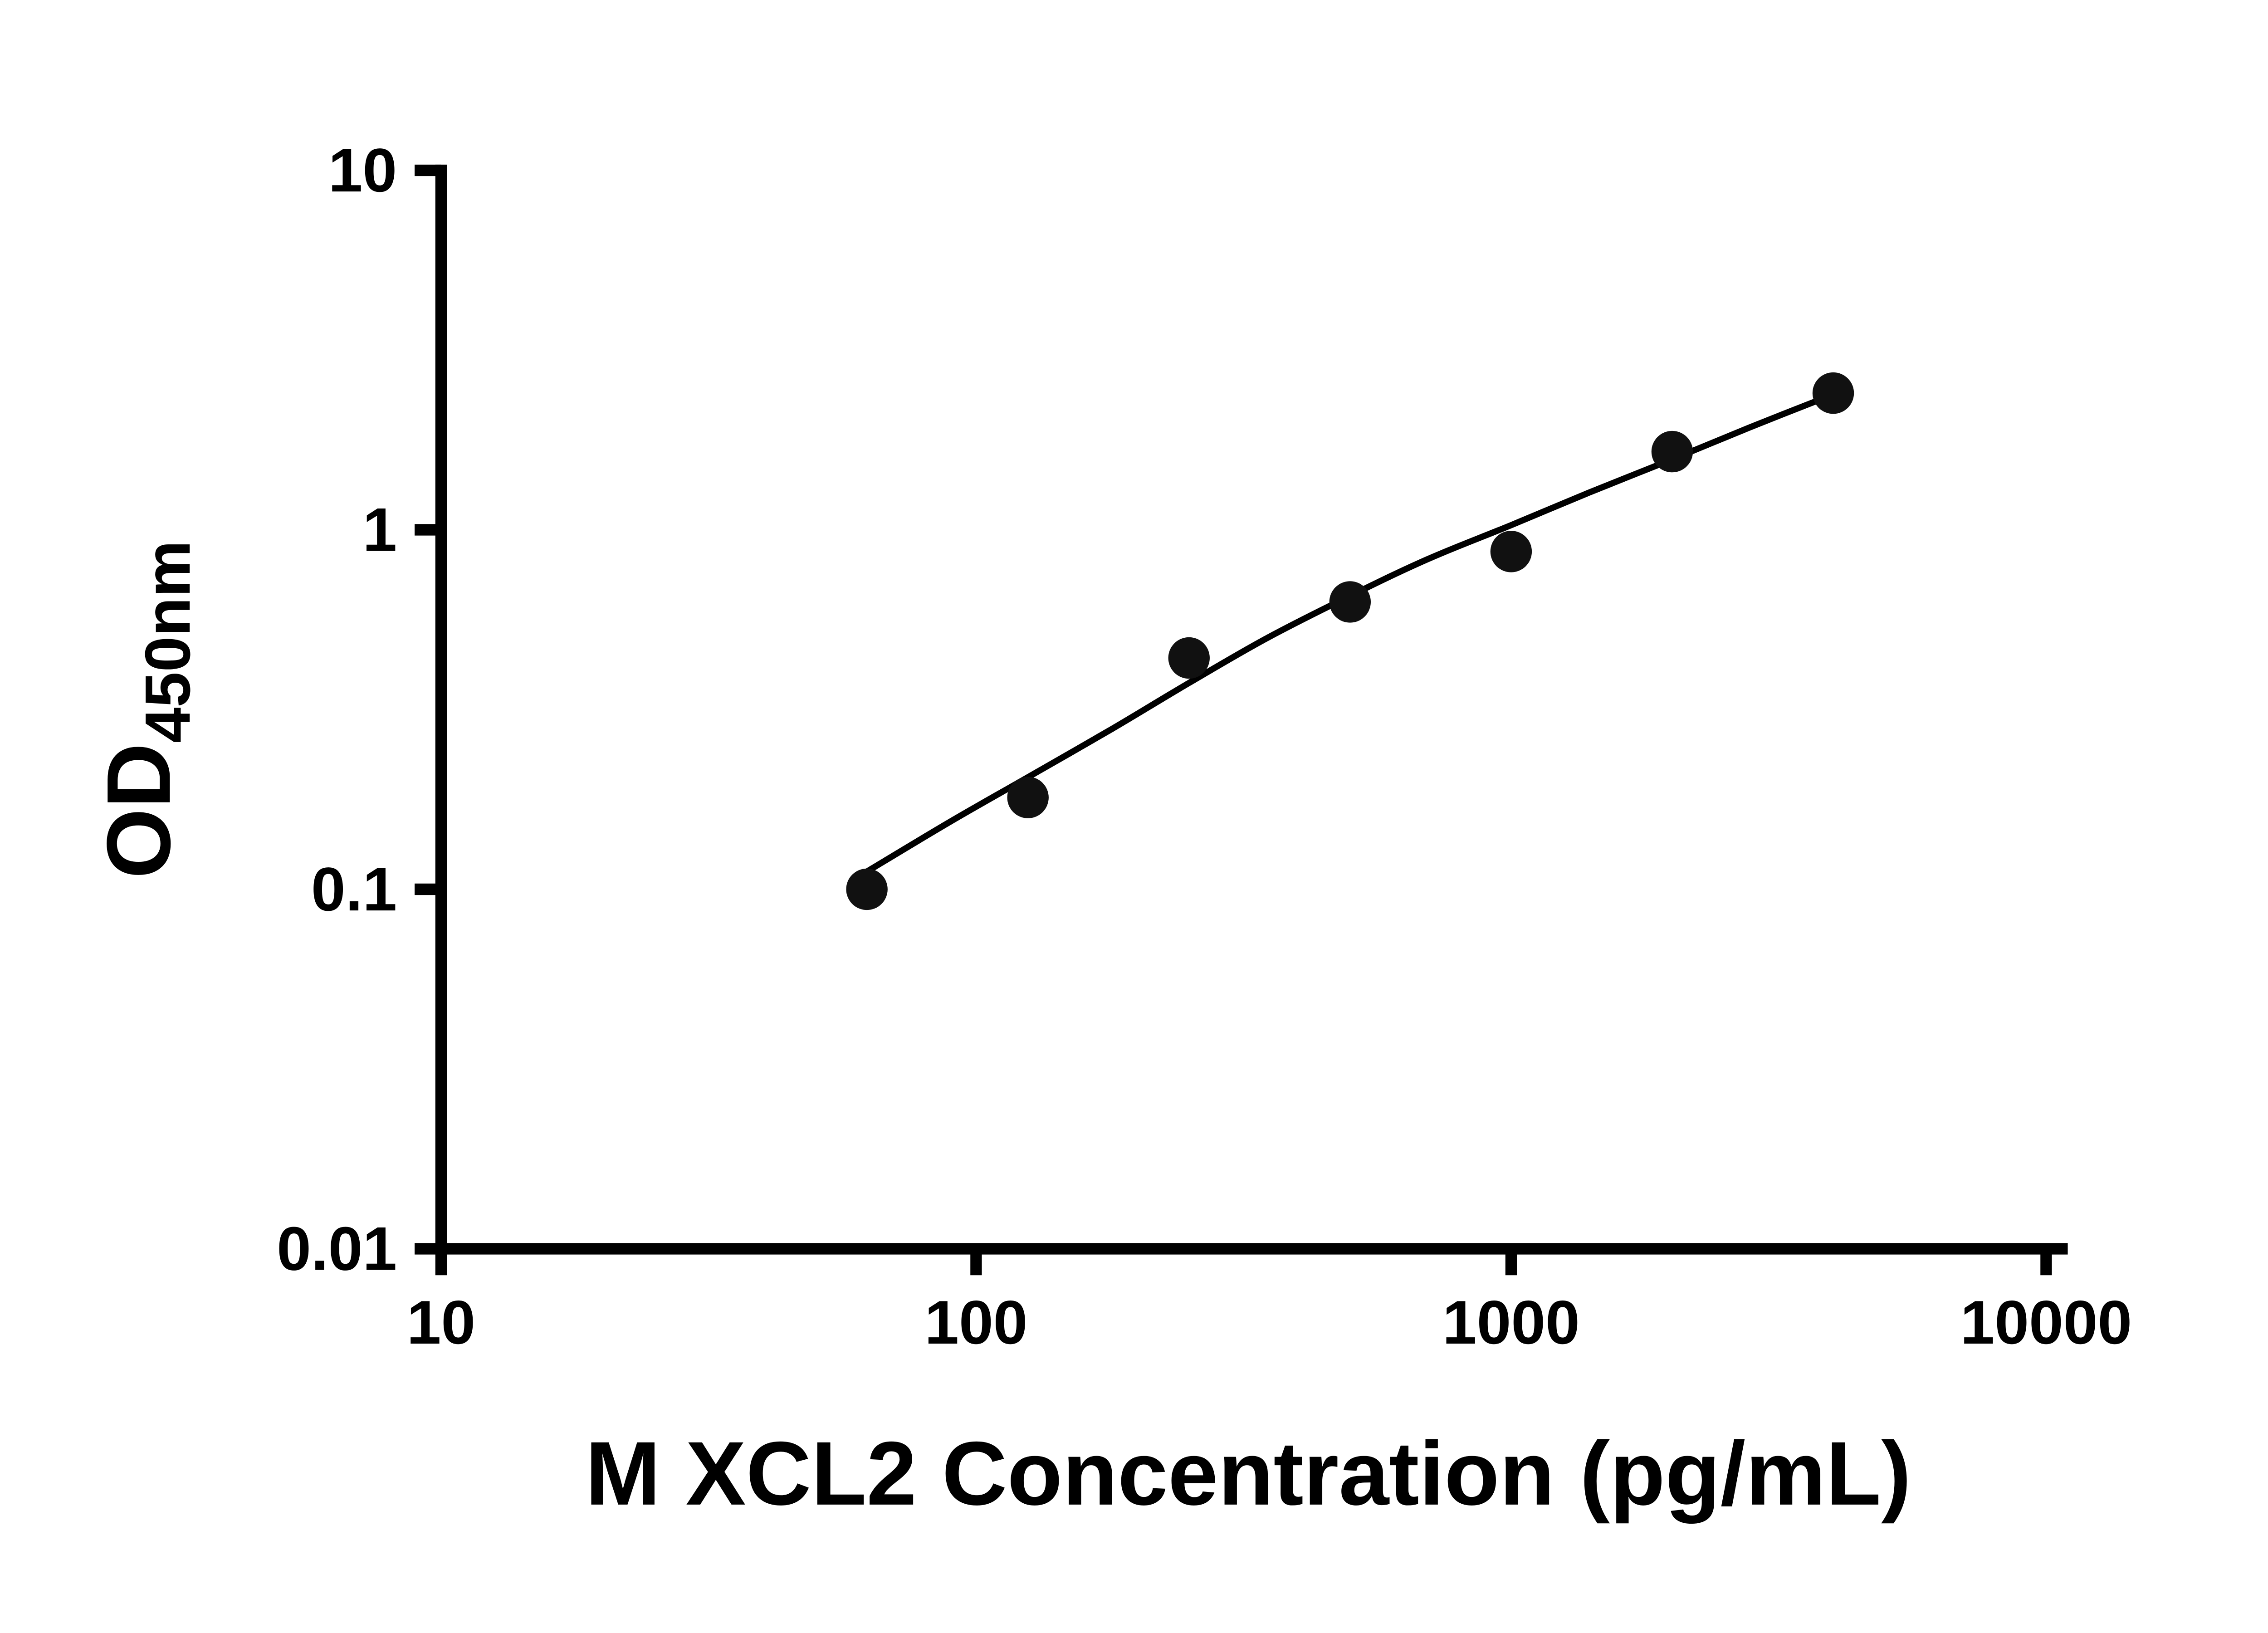 This screenshot has width=2268, height=1633. What do you see at coordinates (380, 529) in the screenshot?
I see `y-tick-label: 1` at bounding box center [380, 529].